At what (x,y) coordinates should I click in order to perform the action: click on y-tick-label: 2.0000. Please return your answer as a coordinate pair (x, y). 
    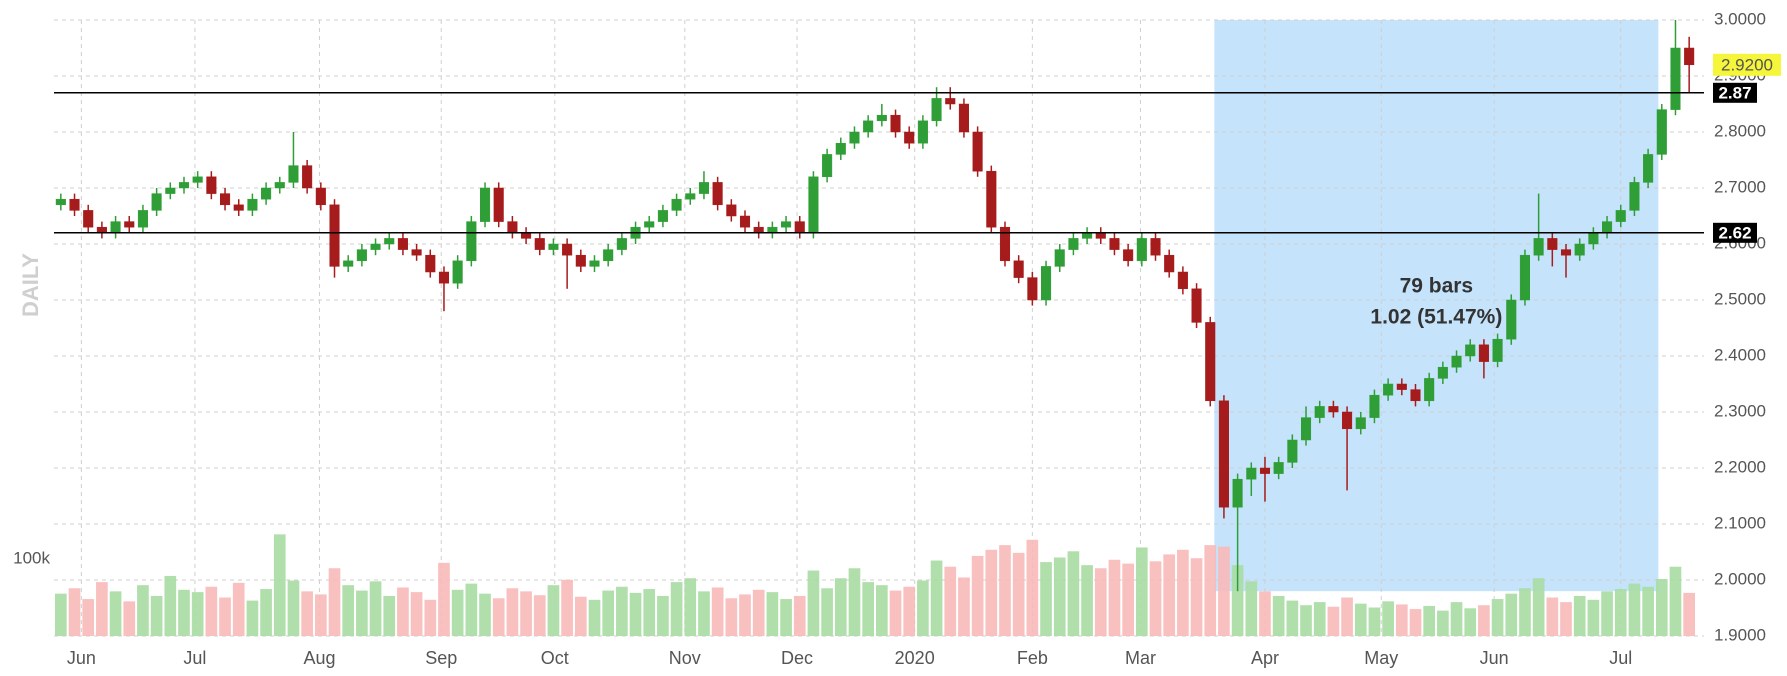
    Looking at the image, I should click on (1740, 578).